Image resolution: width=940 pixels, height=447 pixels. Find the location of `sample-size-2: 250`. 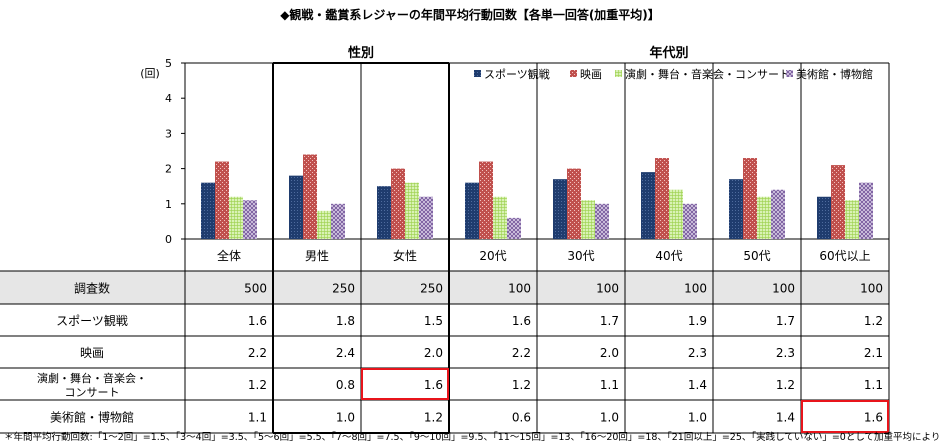

sample-size-2: 250 is located at coordinates (343, 289).